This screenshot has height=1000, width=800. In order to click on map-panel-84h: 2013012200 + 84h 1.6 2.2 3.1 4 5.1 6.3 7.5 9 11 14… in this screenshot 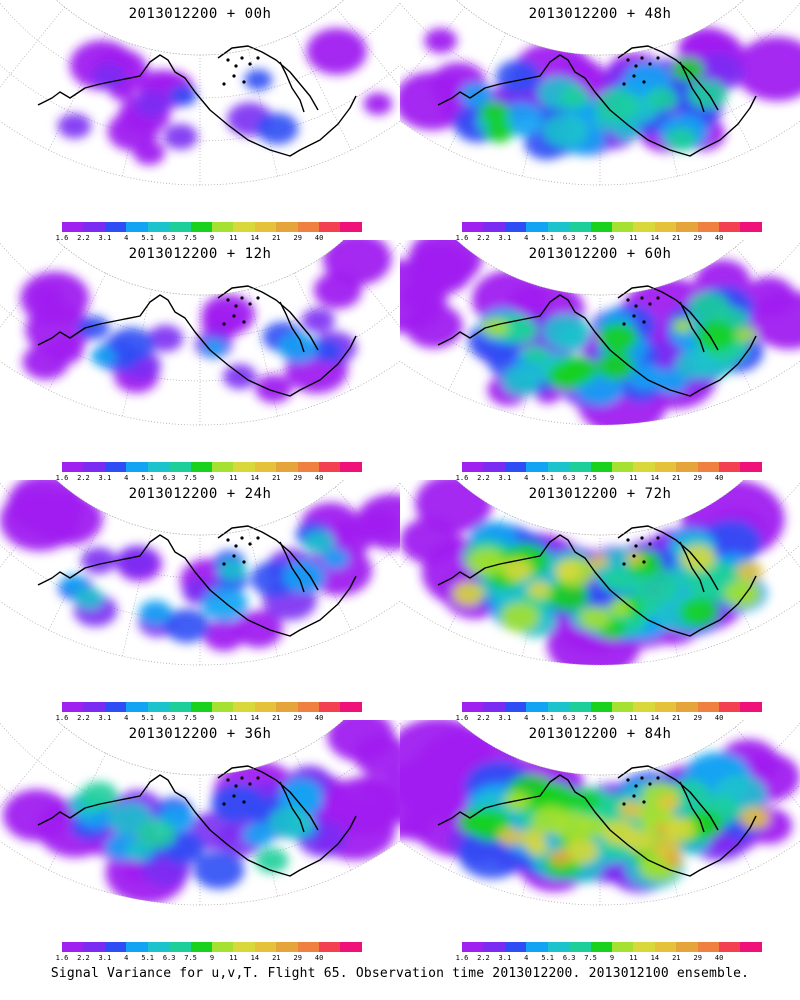, I will do `click(600, 841)`.